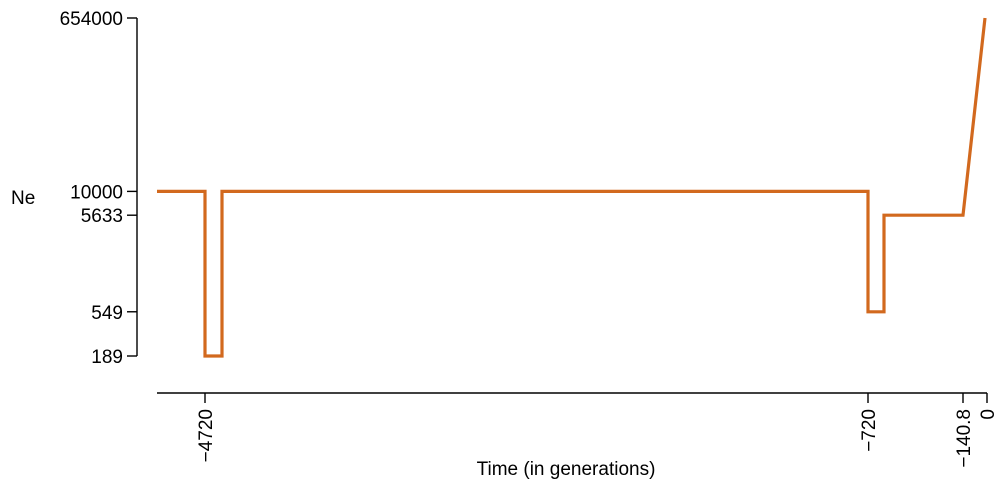  What do you see at coordinates (107, 357) in the screenshot?
I see `y-tick-label: 189` at bounding box center [107, 357].